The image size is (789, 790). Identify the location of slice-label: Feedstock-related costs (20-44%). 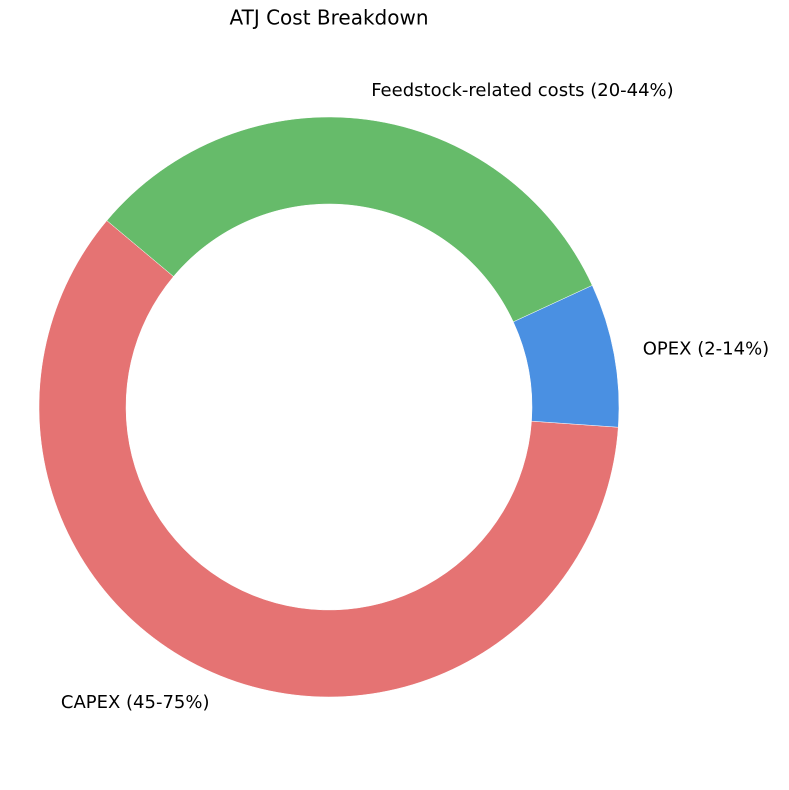
(522, 90).